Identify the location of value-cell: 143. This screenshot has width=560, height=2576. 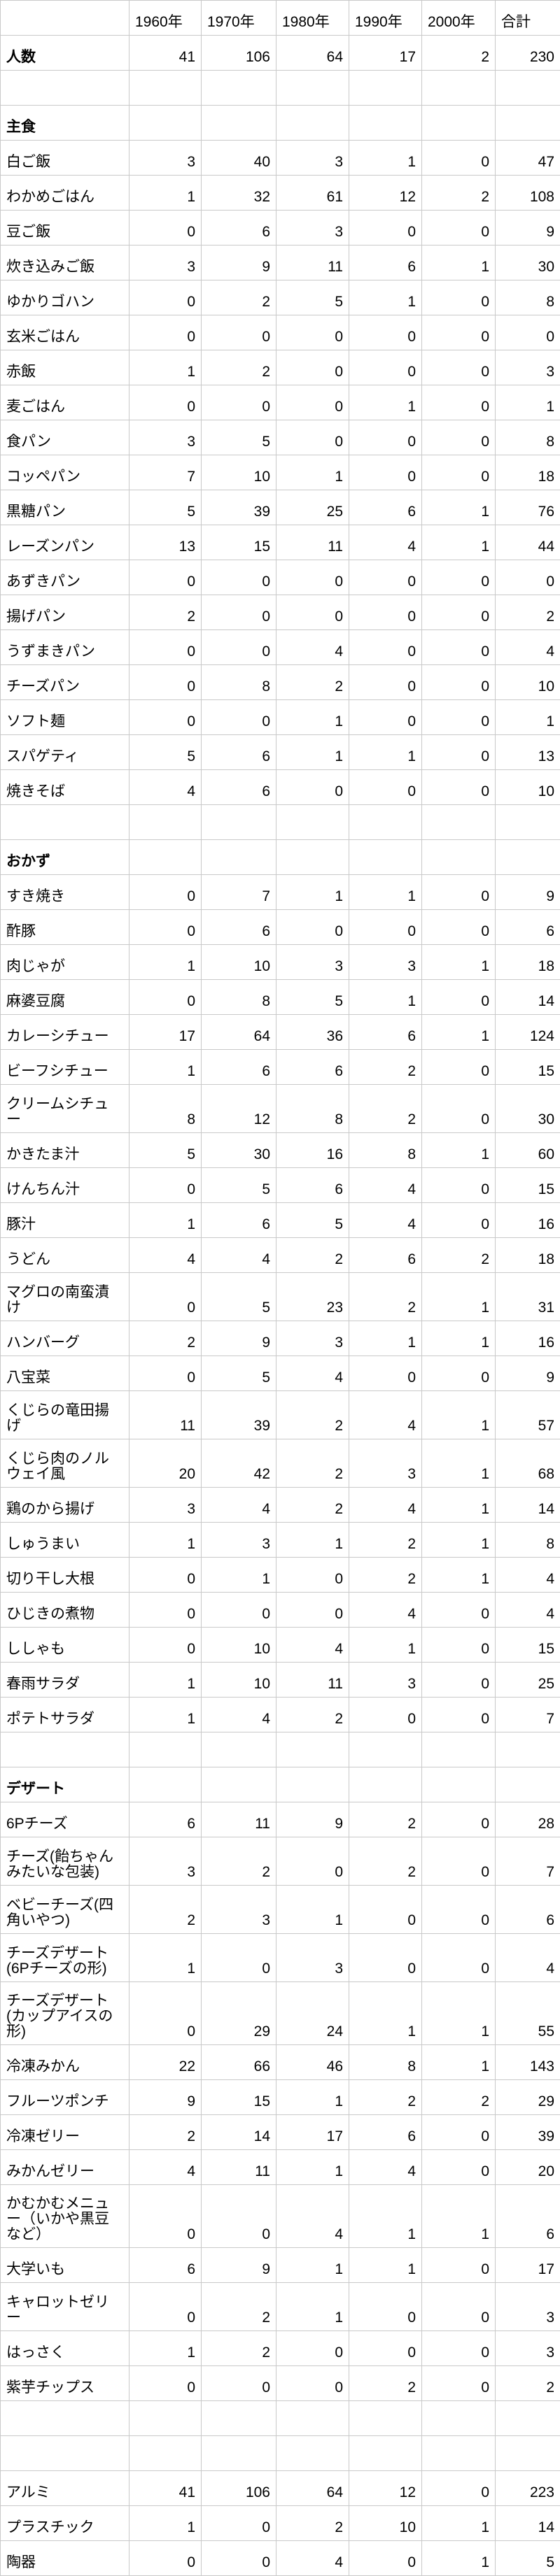
(528, 2062).